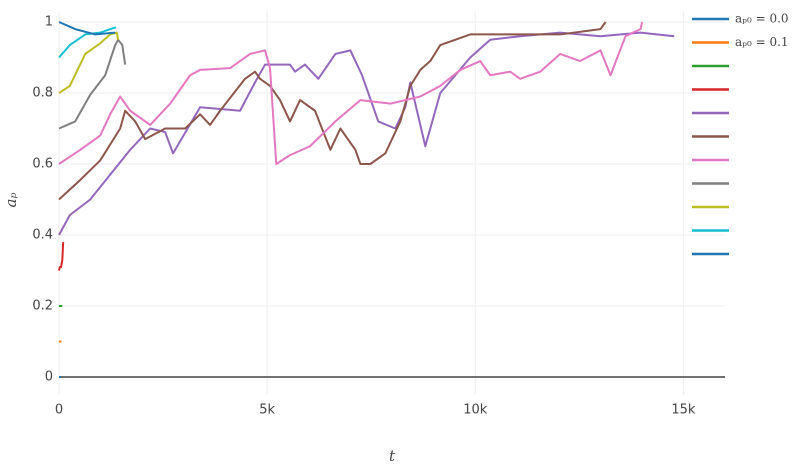 The width and height of the screenshot is (800, 465). Describe the element at coordinates (49, 377) in the screenshot. I see `y-tick-label: 0` at that location.